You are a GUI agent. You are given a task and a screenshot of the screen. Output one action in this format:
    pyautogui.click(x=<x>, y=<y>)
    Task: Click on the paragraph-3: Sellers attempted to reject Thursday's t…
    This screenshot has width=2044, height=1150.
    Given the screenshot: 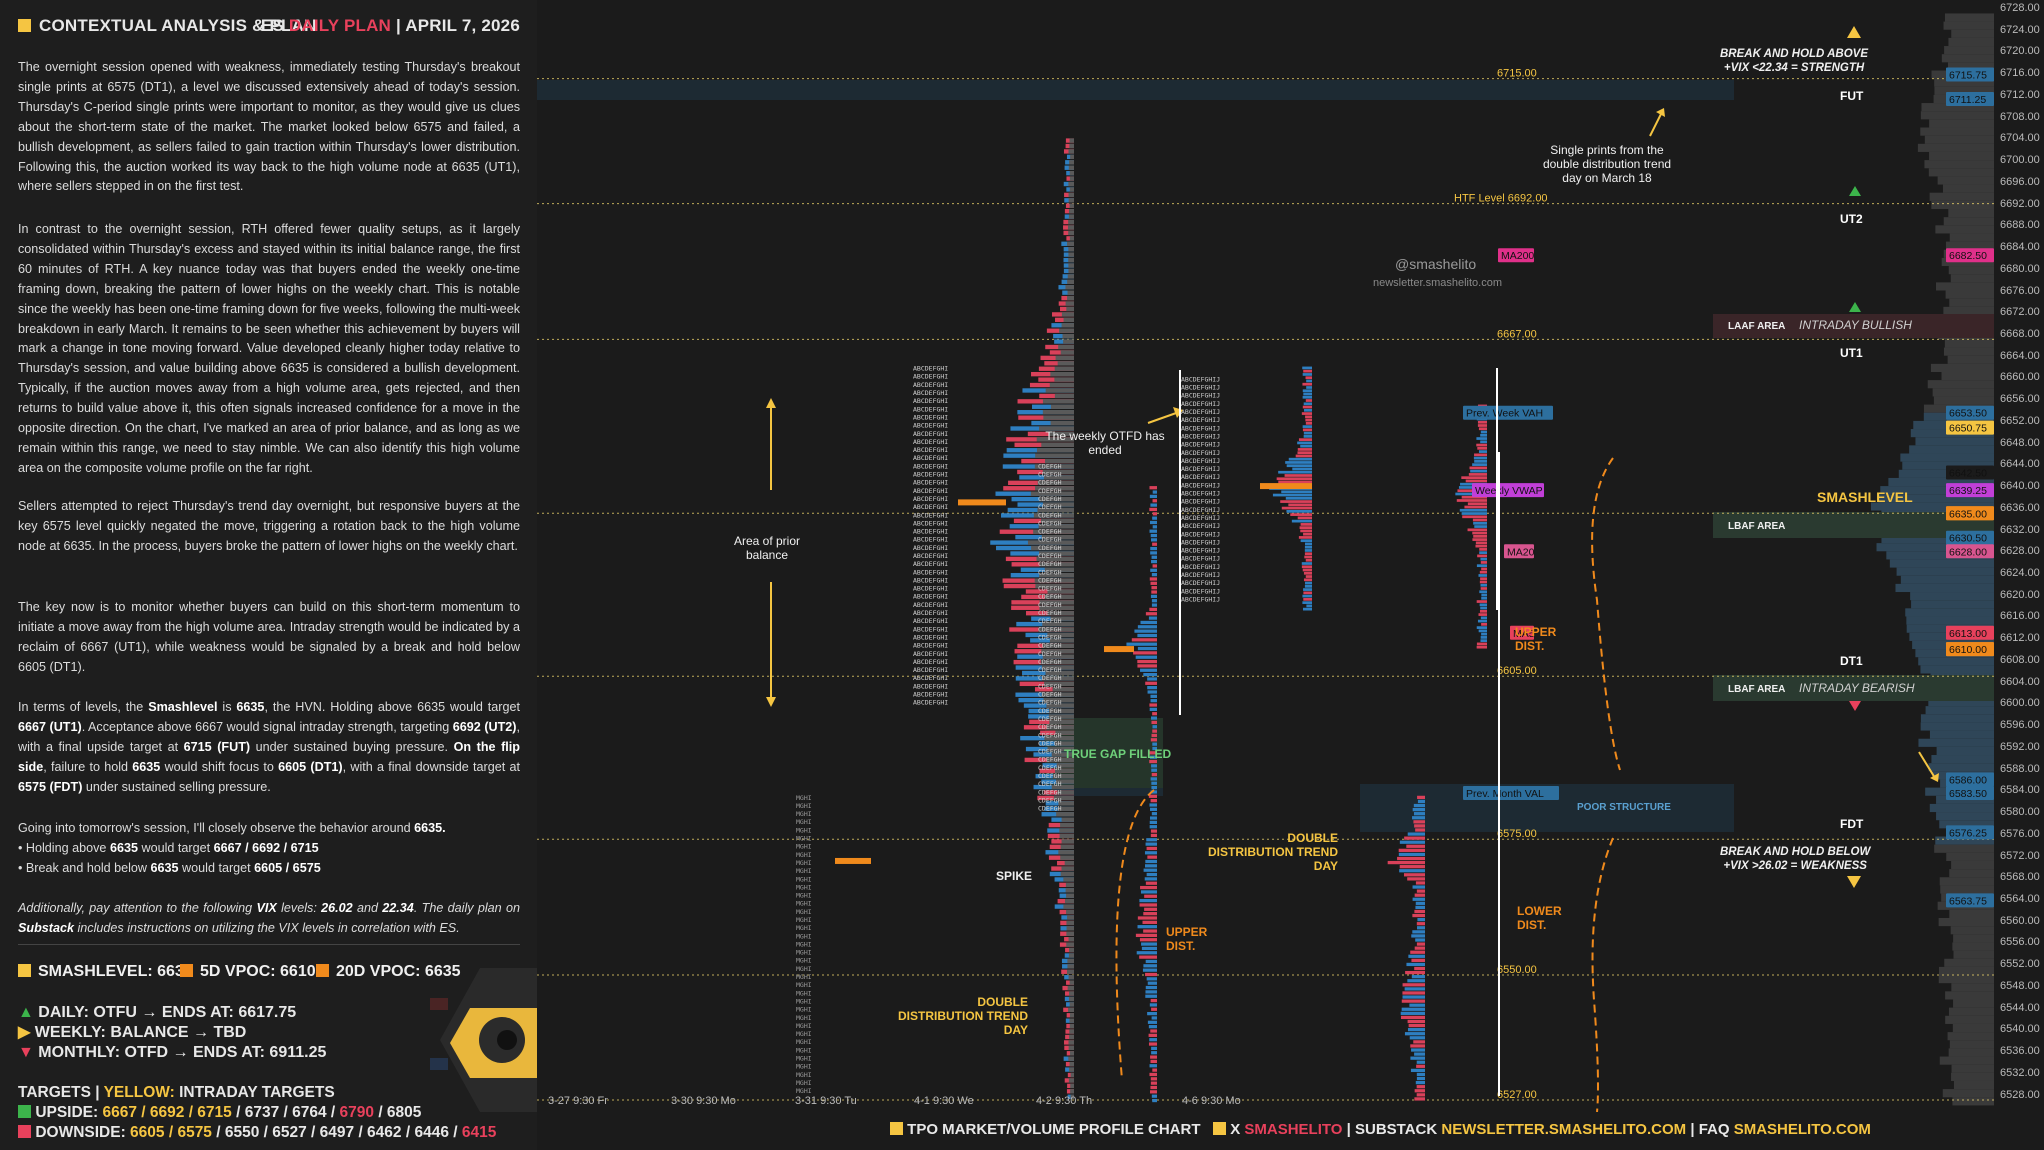 What is the action you would take?
    pyautogui.click(x=269, y=526)
    